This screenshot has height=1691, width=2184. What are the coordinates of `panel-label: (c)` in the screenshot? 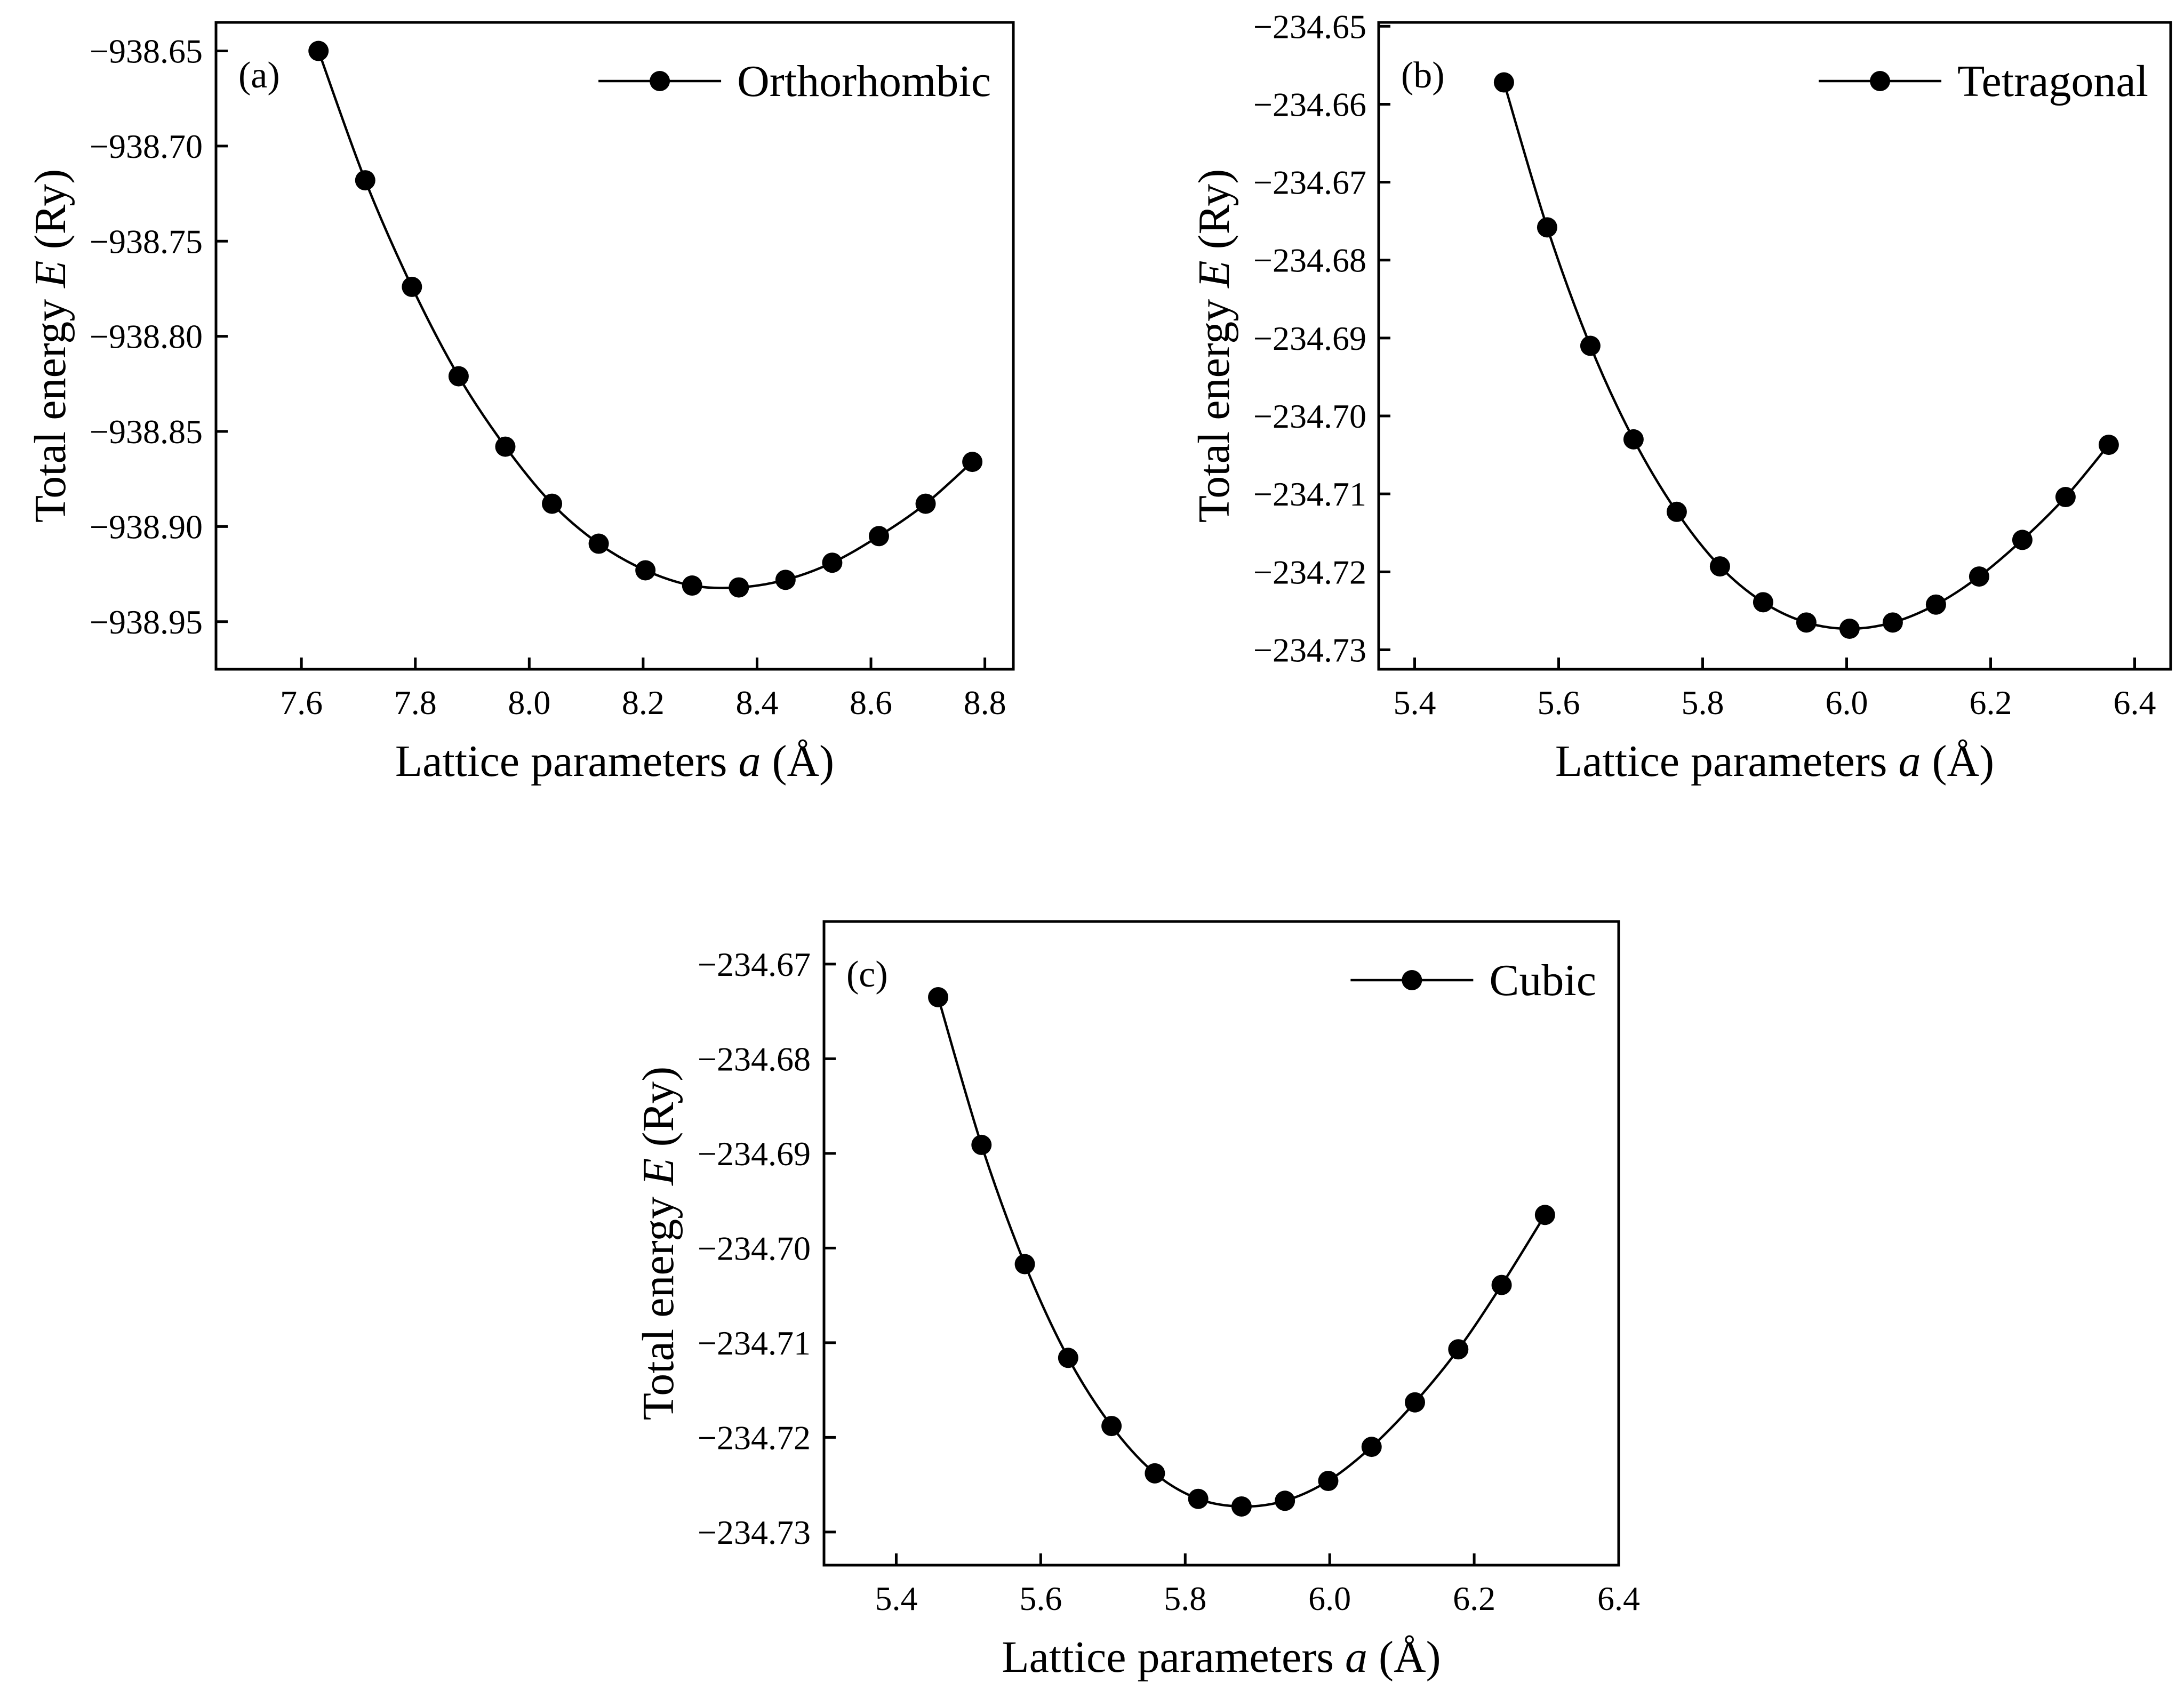 It's located at (867, 974).